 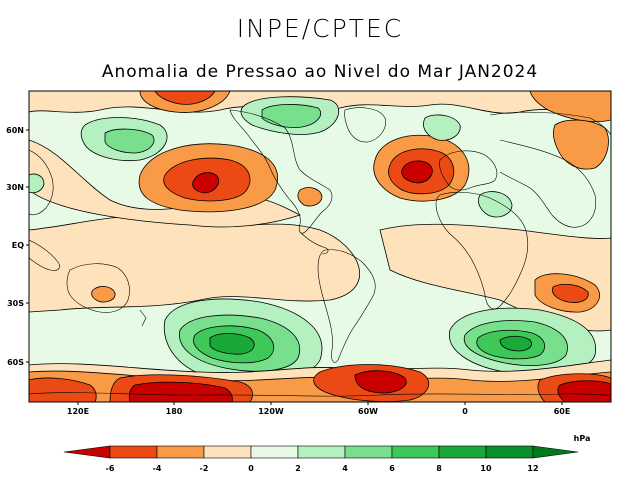 I want to click on colorbar-tick-label: -6, so click(x=110, y=468).